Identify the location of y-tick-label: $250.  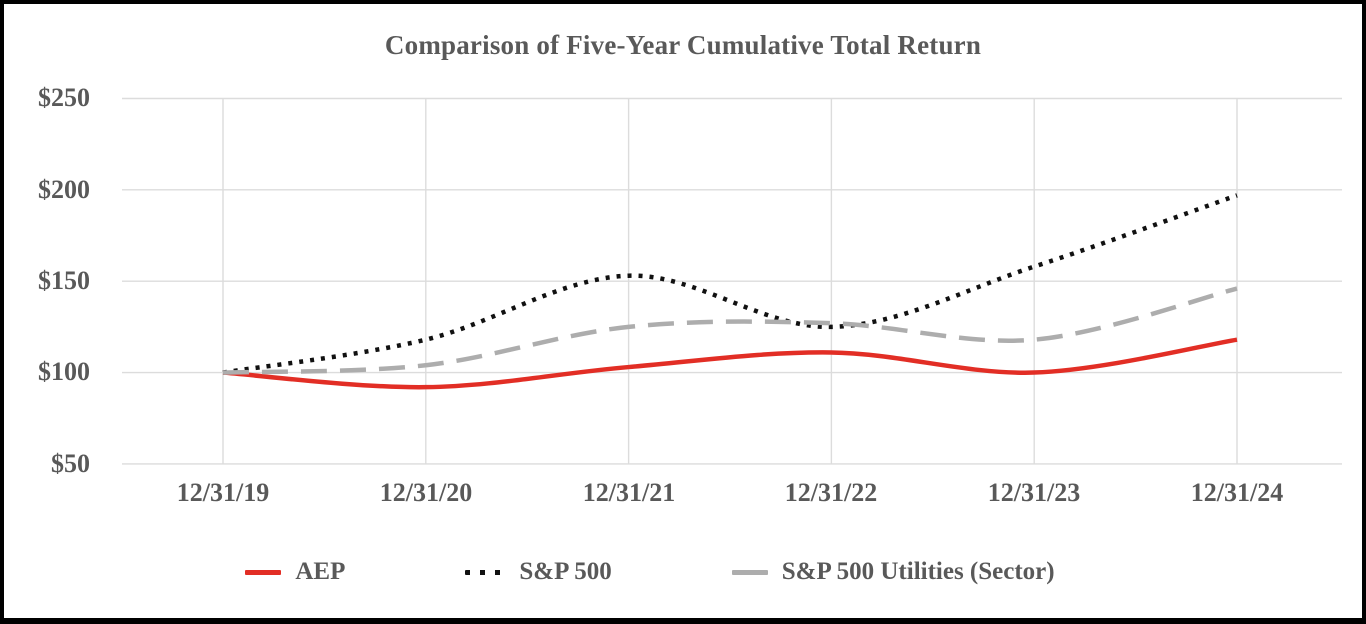
(64, 97).